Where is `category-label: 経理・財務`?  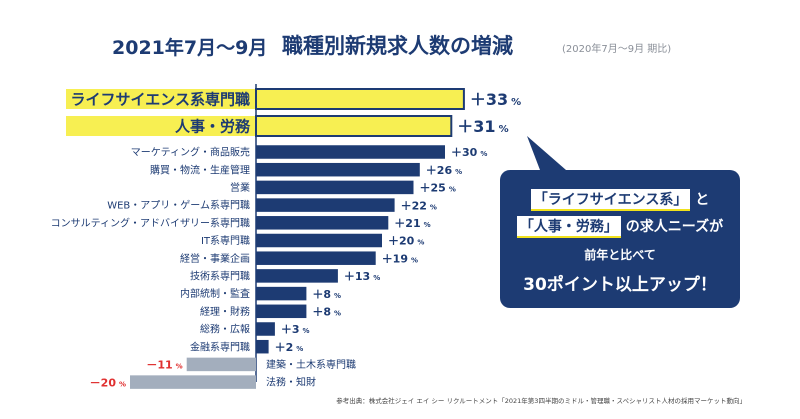
category-label: 経理・財務 is located at coordinates (225, 311).